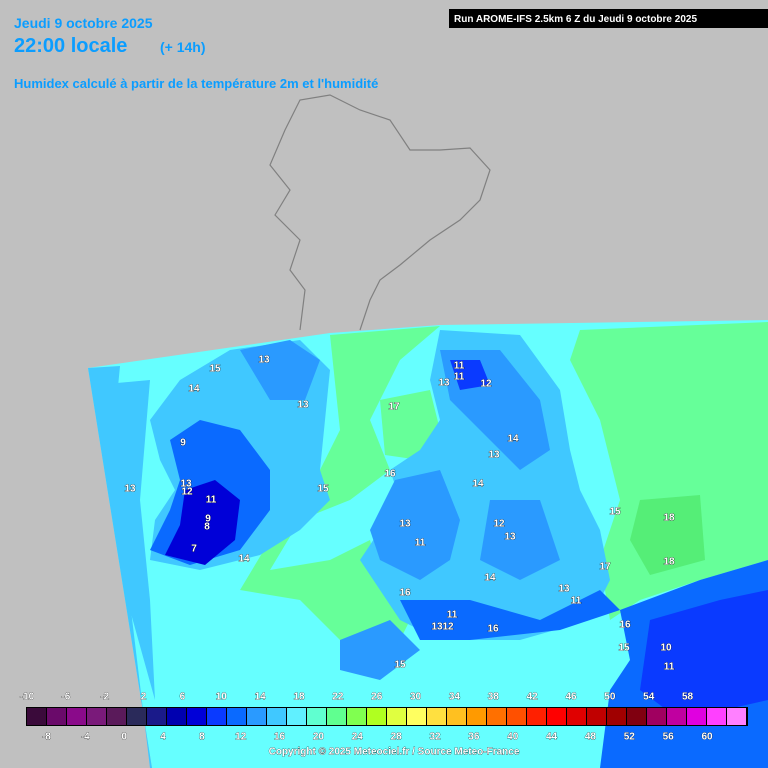 Image resolution: width=768 pixels, height=768 pixels. What do you see at coordinates (241, 737) in the screenshot?
I see `colorbar-label: 12` at bounding box center [241, 737].